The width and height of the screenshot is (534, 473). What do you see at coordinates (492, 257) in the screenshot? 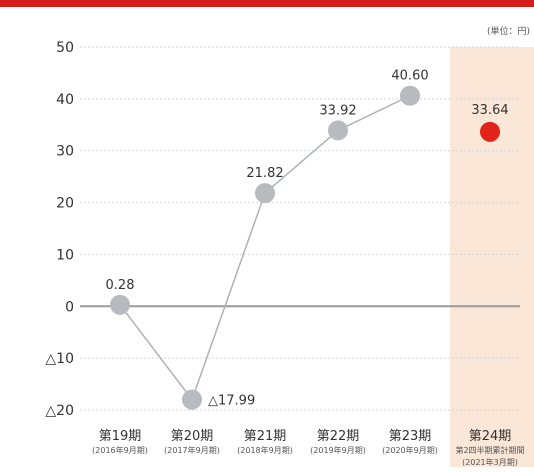
I see `current-period-highlight` at bounding box center [492, 257].